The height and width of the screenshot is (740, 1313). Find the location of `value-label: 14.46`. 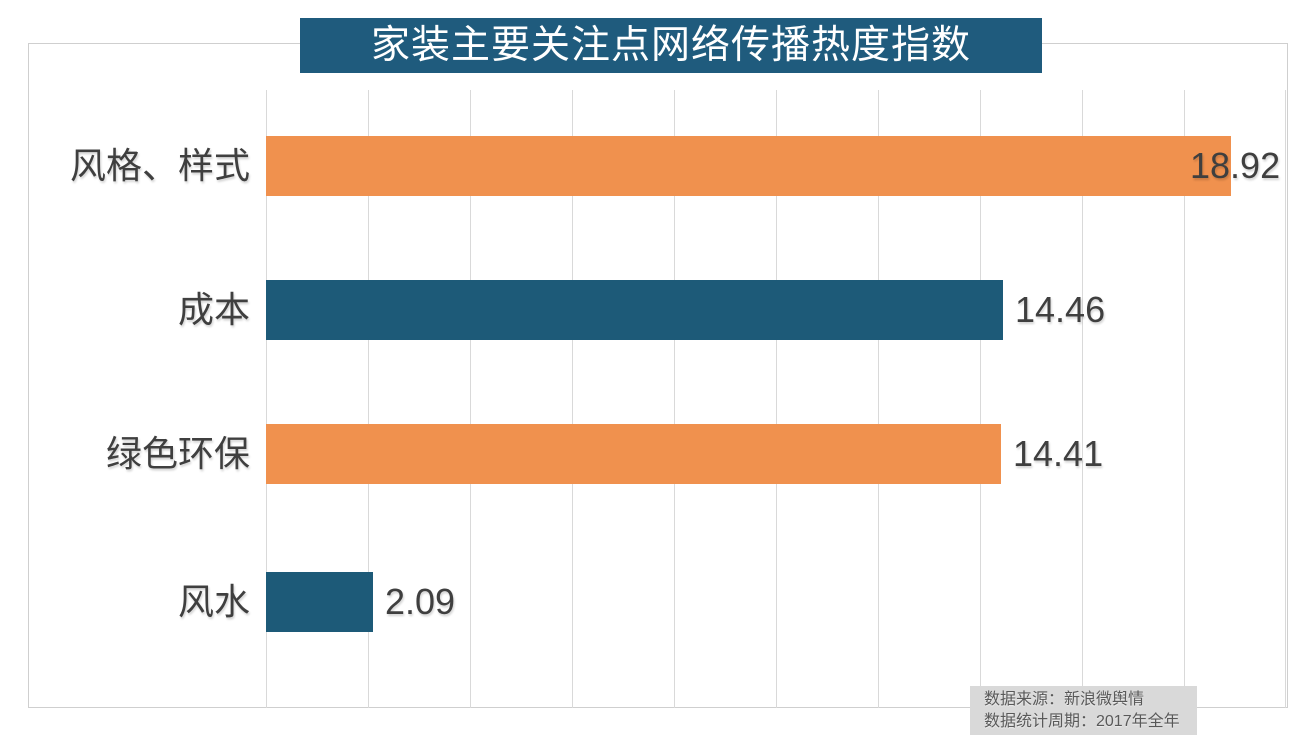

value-label: 14.46 is located at coordinates (1060, 309).